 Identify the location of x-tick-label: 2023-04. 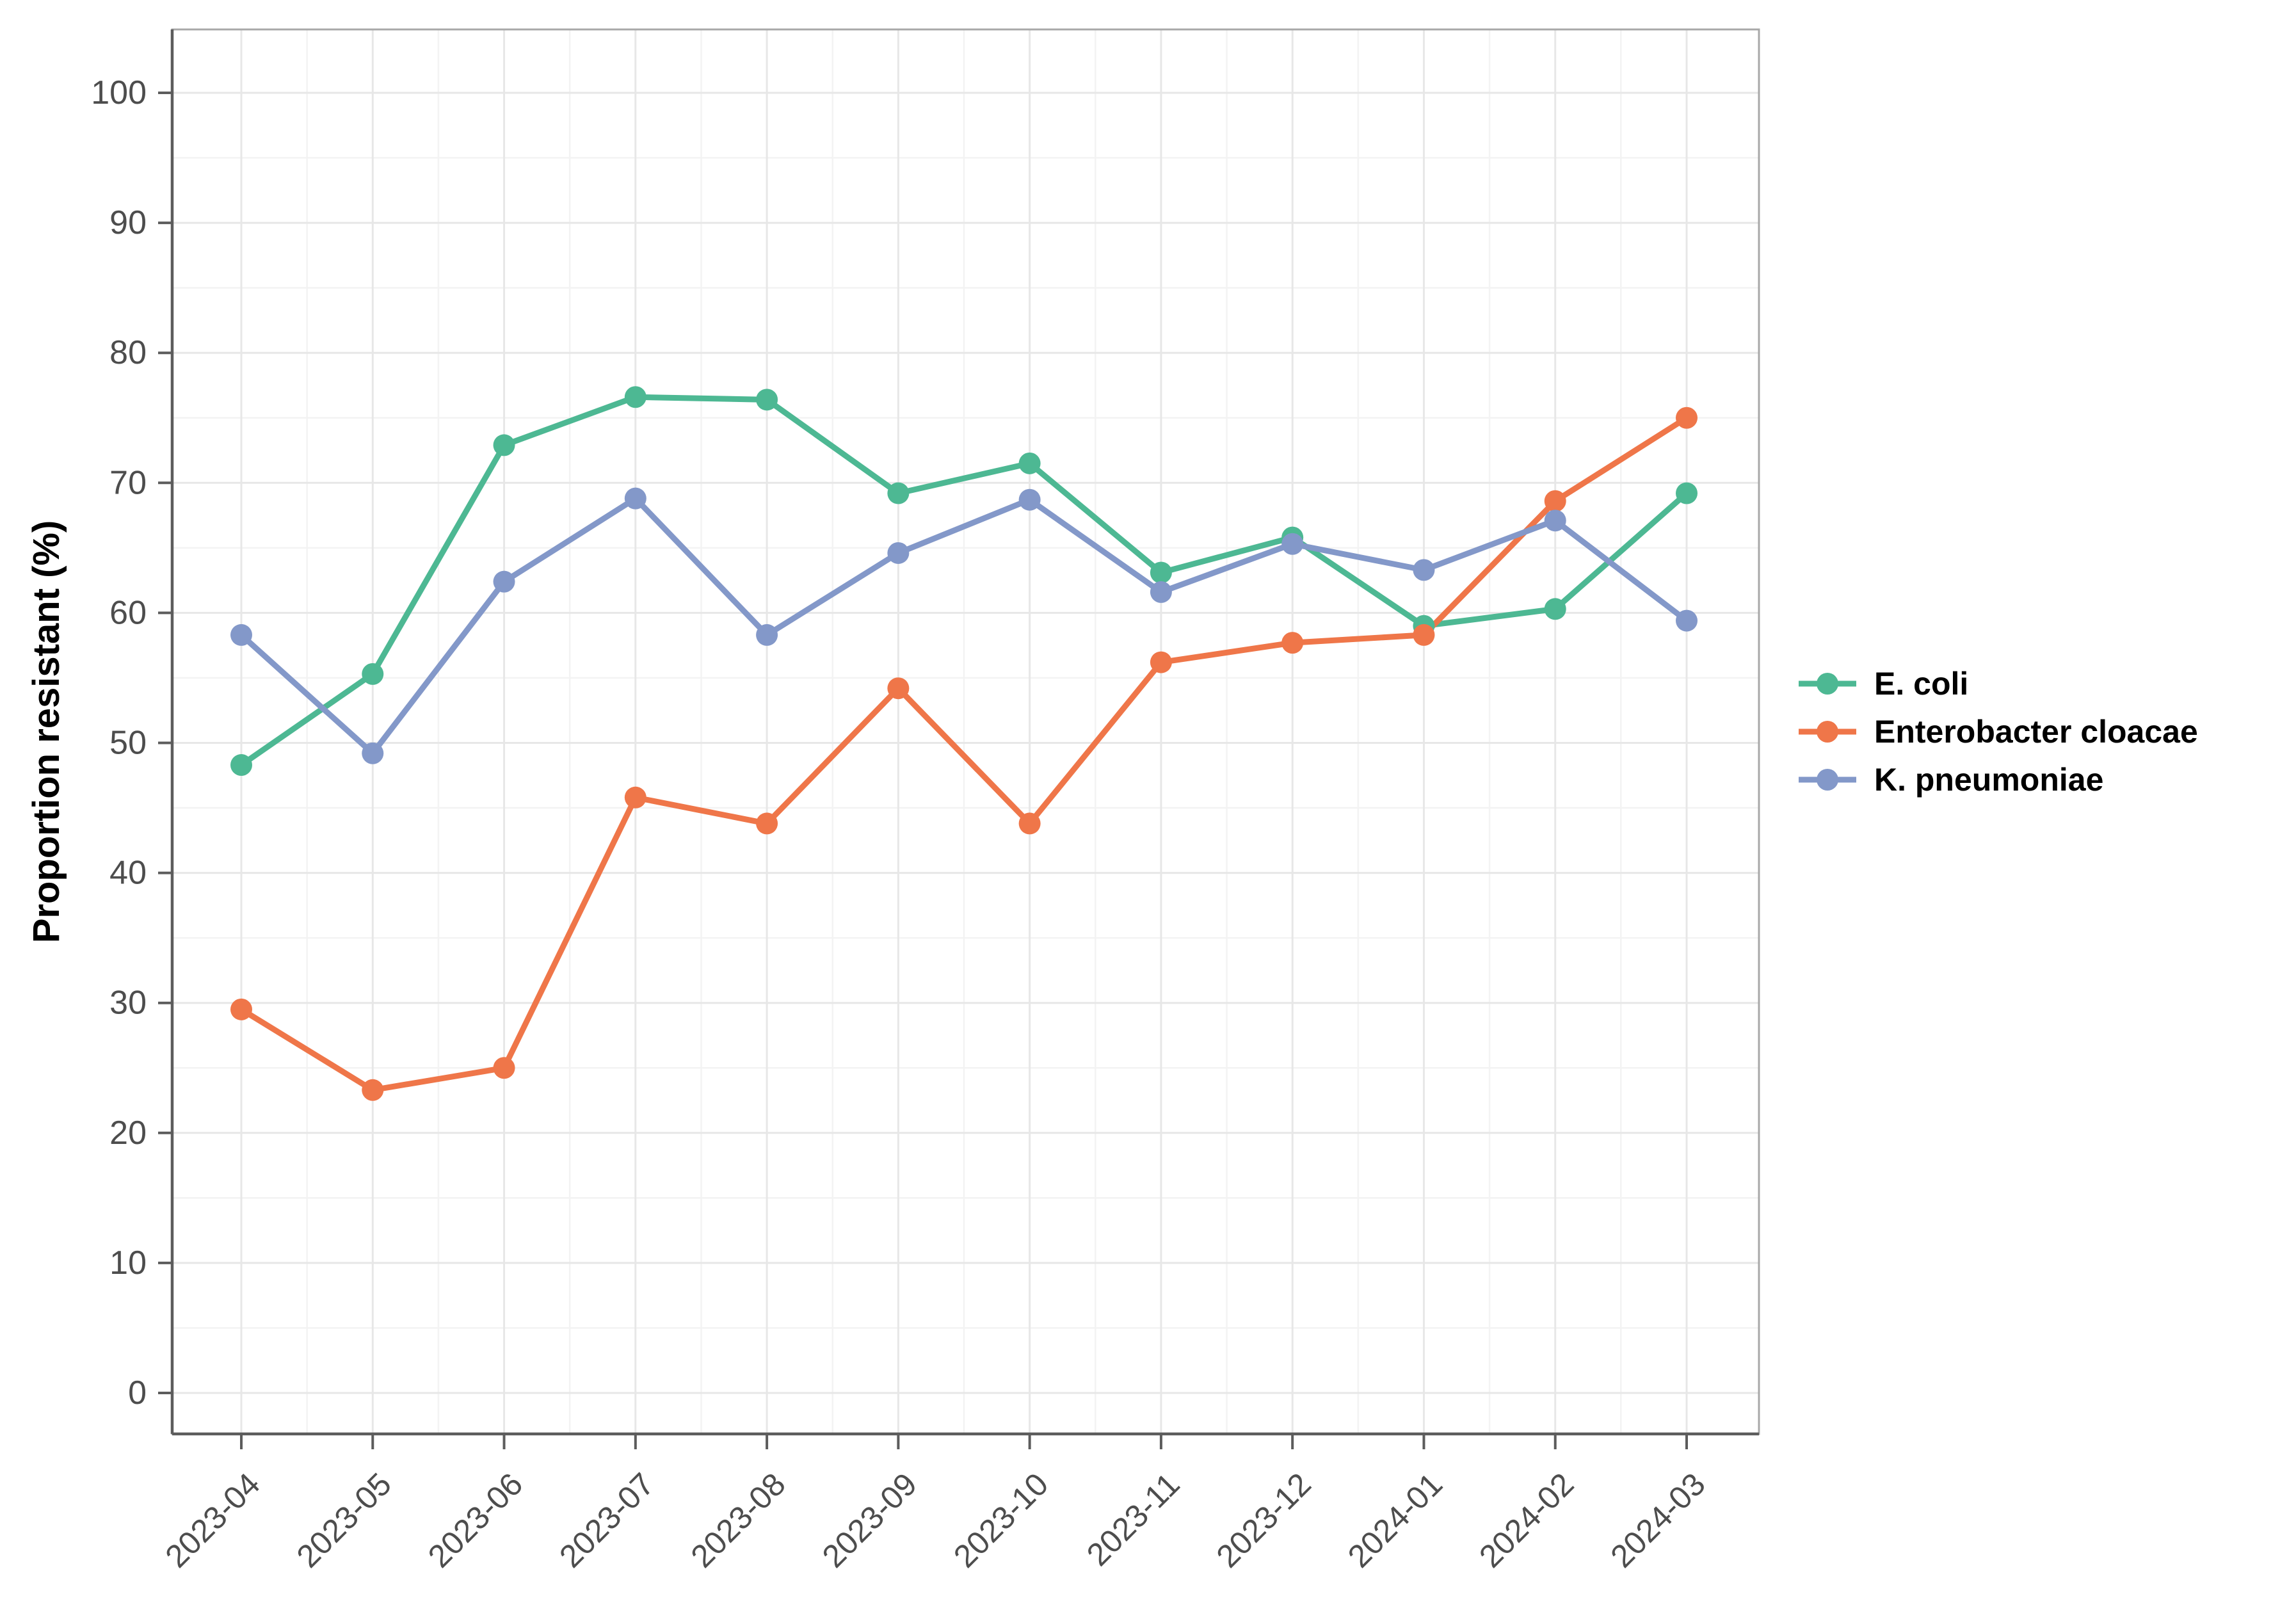
(212, 1520).